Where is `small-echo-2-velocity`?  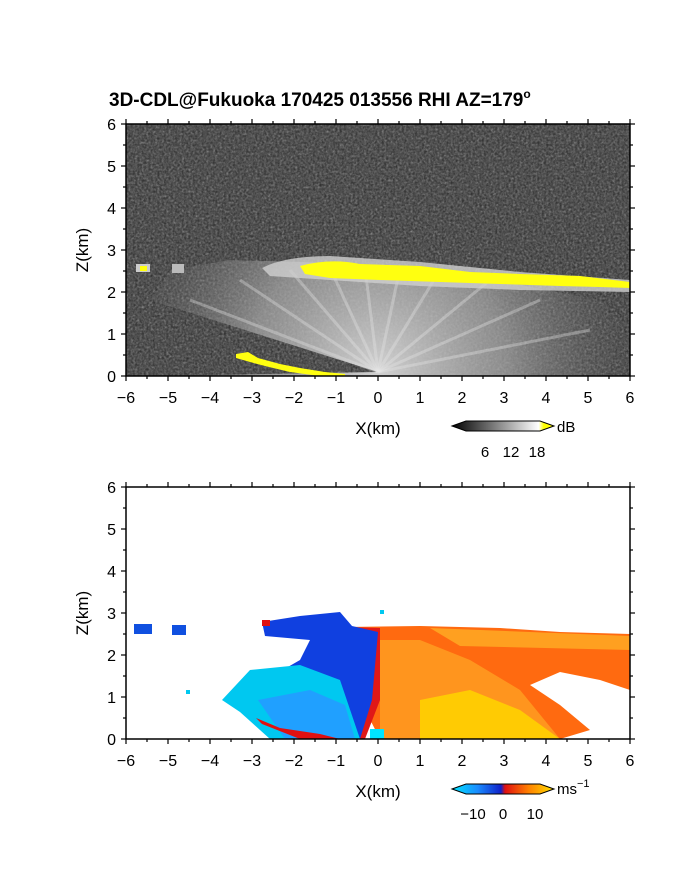 small-echo-2-velocity is located at coordinates (179, 630).